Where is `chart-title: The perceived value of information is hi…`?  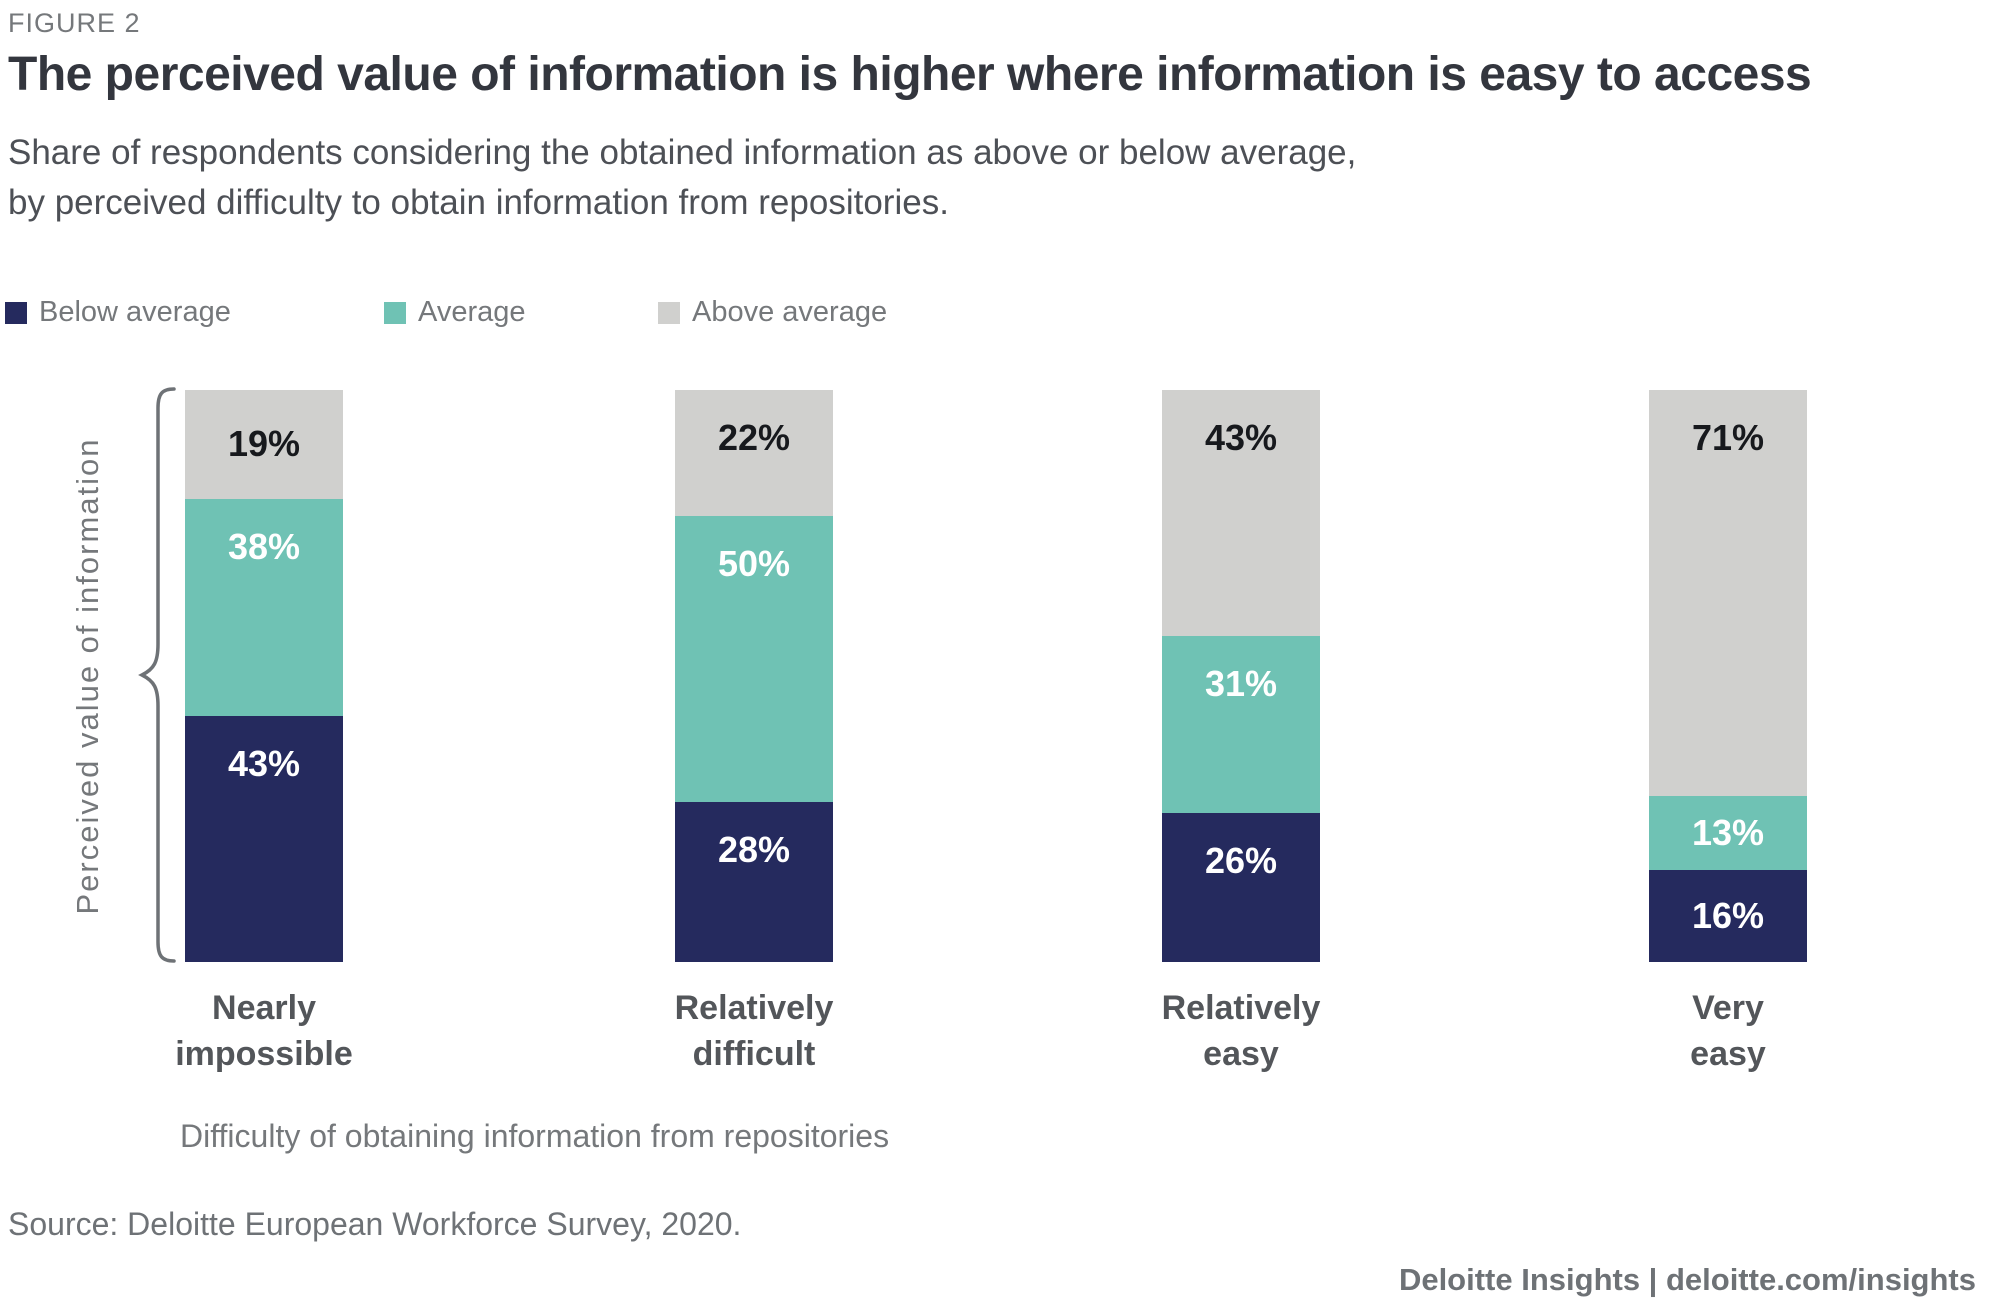 chart-title: The perceived value of information is hi… is located at coordinates (910, 74).